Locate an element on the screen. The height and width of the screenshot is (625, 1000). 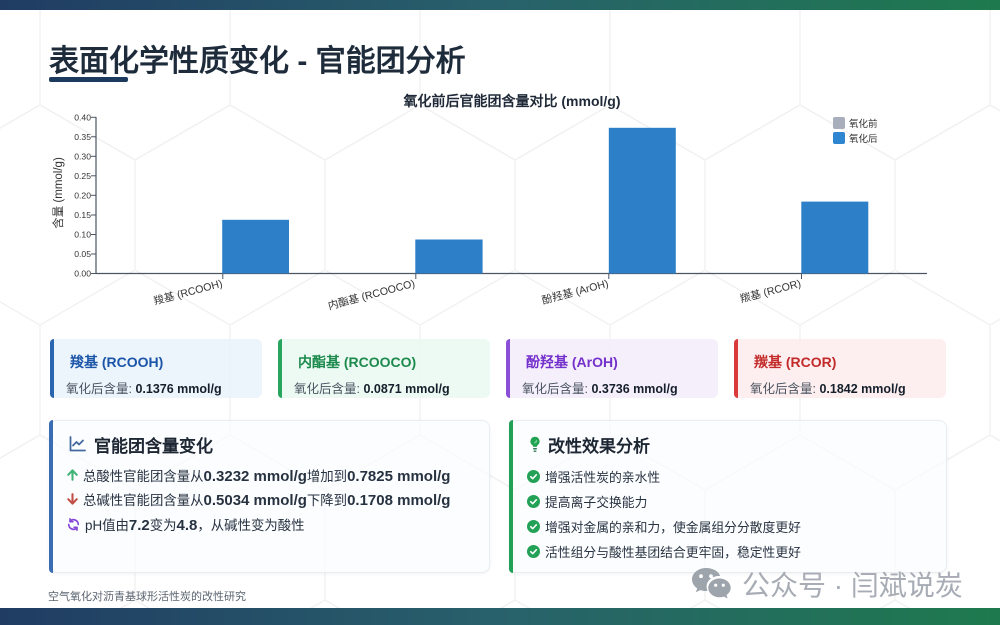
svg-text: 0.20 is located at coordinates (82, 195).